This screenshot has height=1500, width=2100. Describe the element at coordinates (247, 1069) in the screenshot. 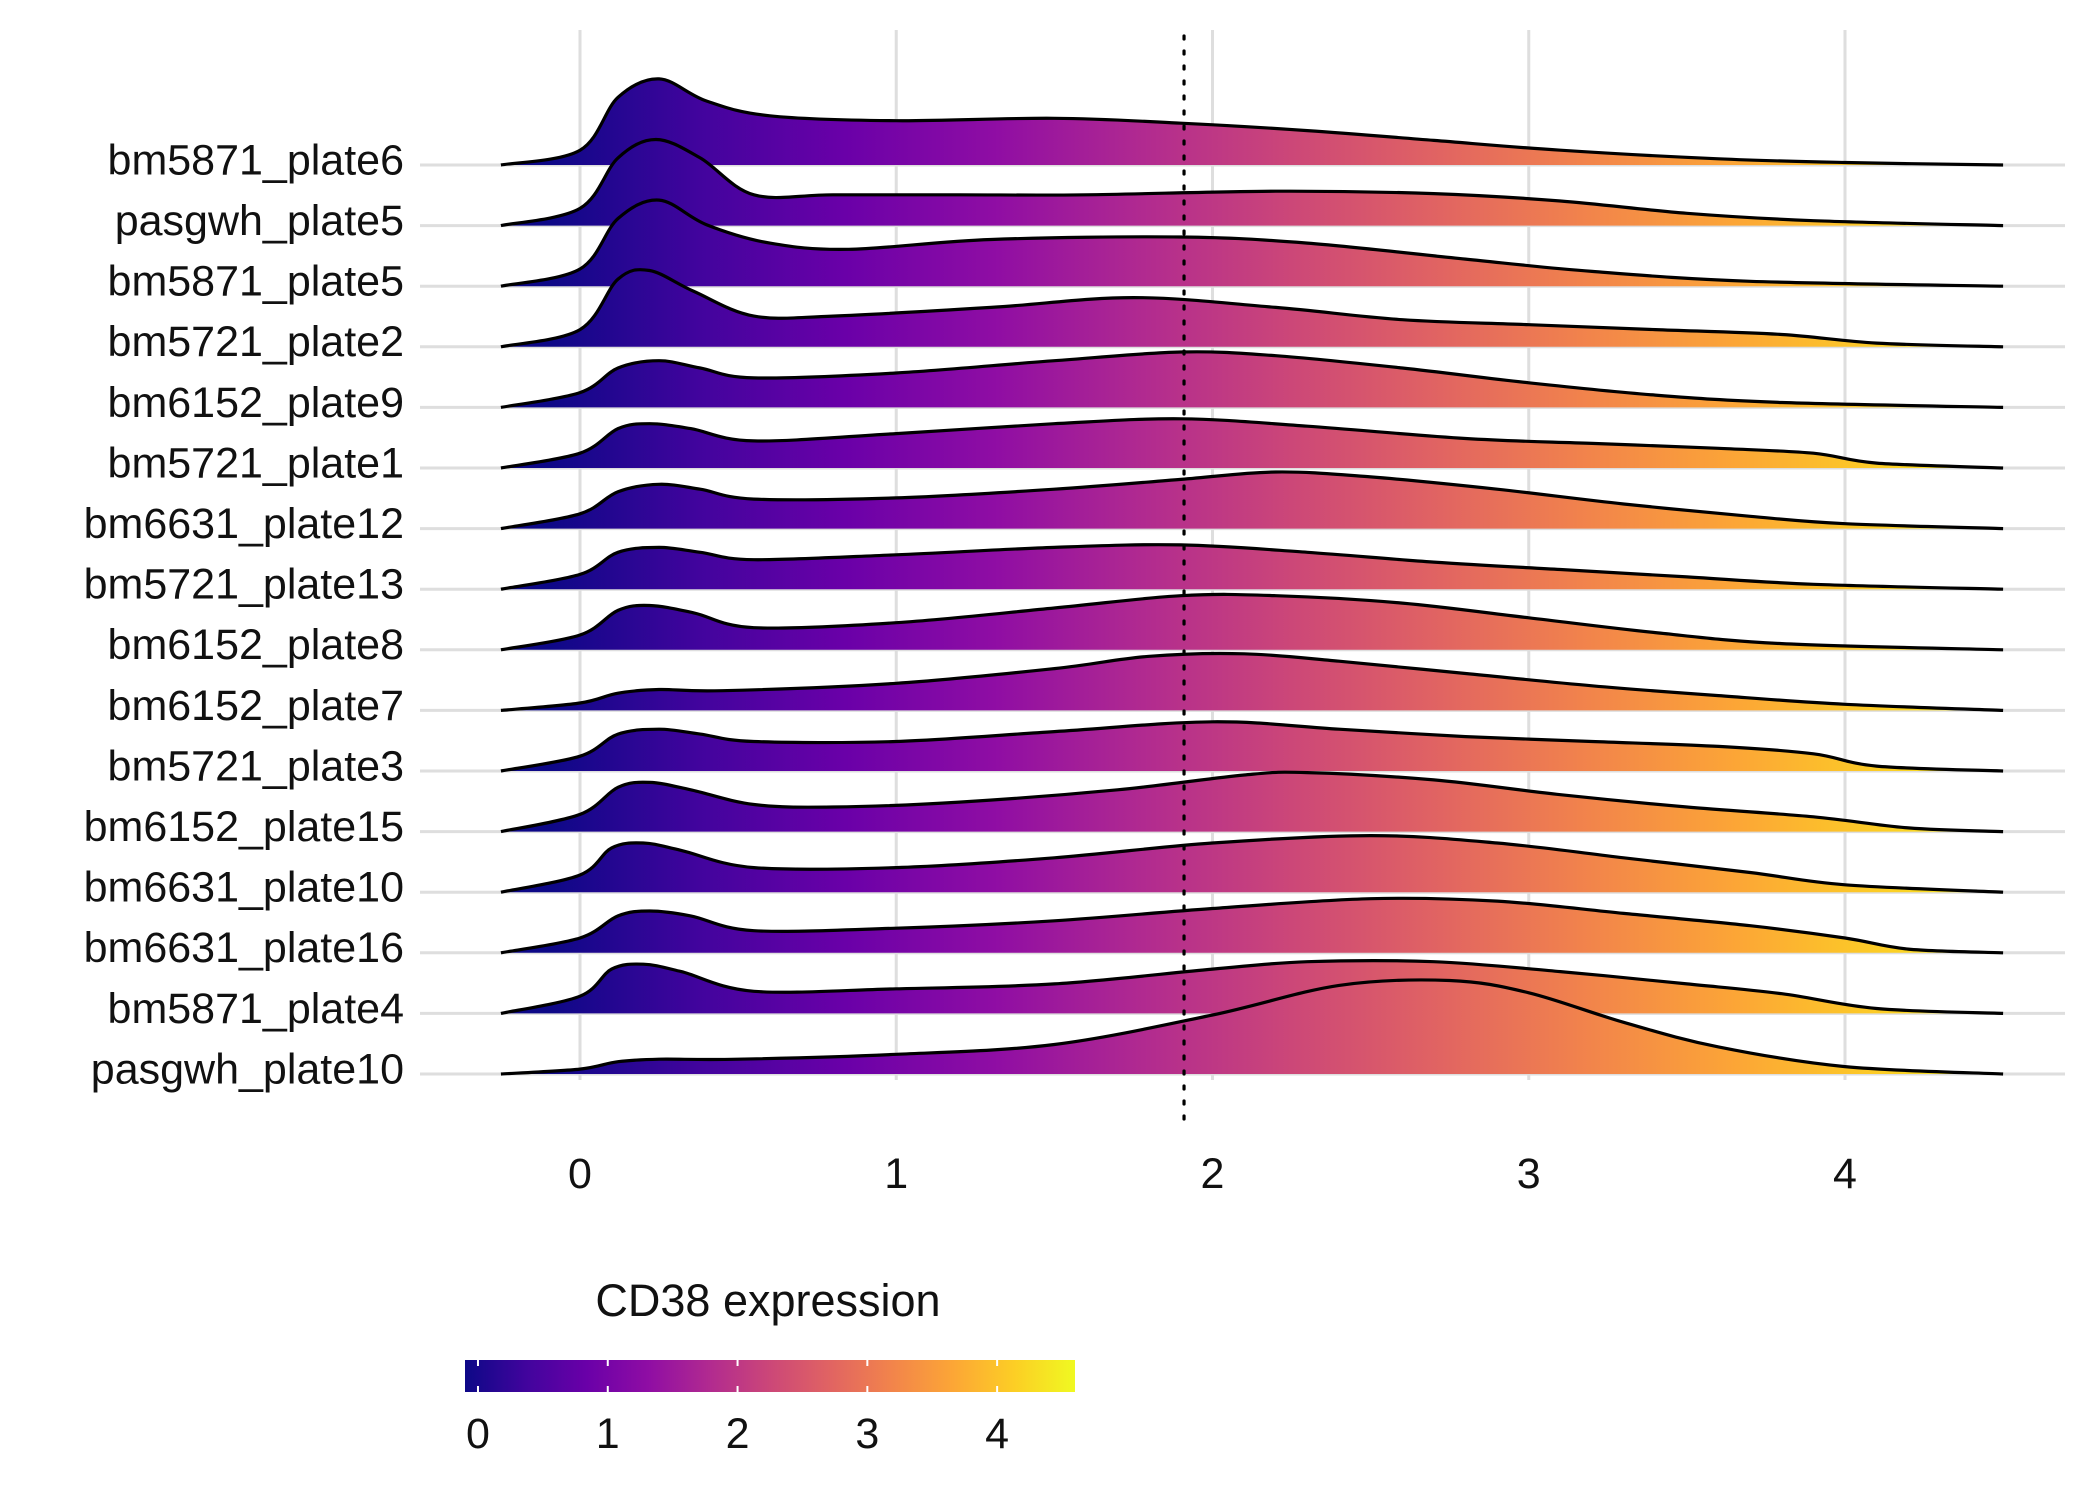

I see `row-label: pasgwh_plate10` at that location.